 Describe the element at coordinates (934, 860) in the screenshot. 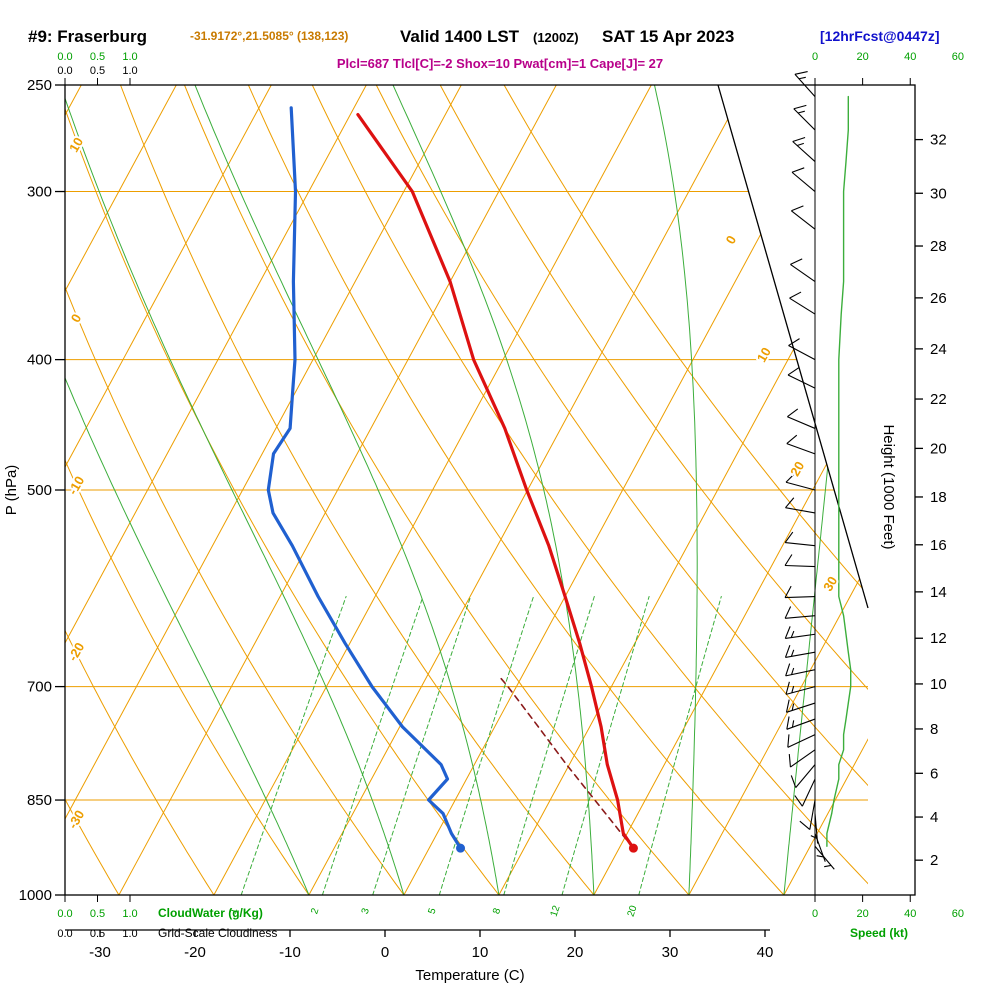

I see `height-tick-label: 2` at that location.